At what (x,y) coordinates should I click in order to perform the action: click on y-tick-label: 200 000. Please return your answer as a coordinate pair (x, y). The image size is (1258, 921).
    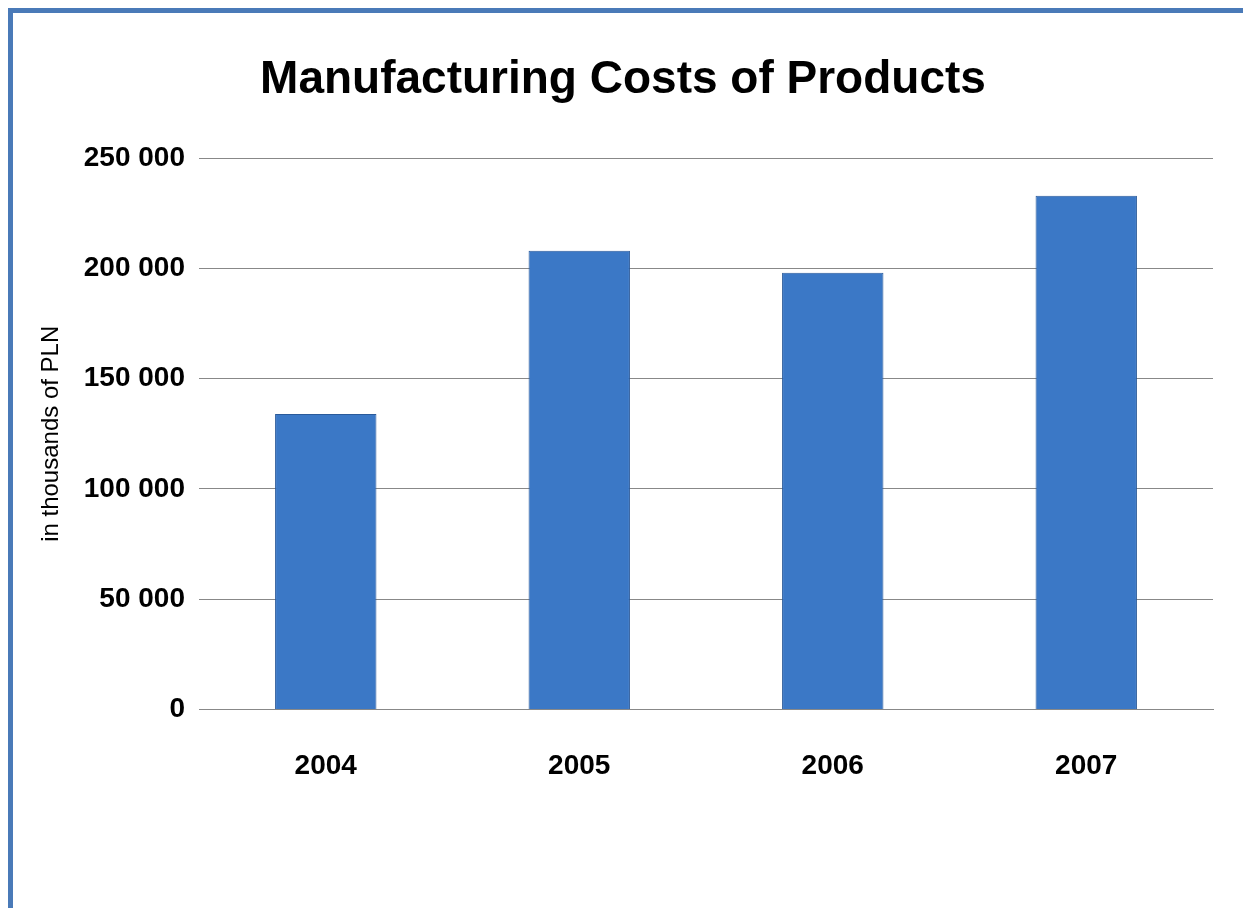
    Looking at the image, I should click on (134, 267).